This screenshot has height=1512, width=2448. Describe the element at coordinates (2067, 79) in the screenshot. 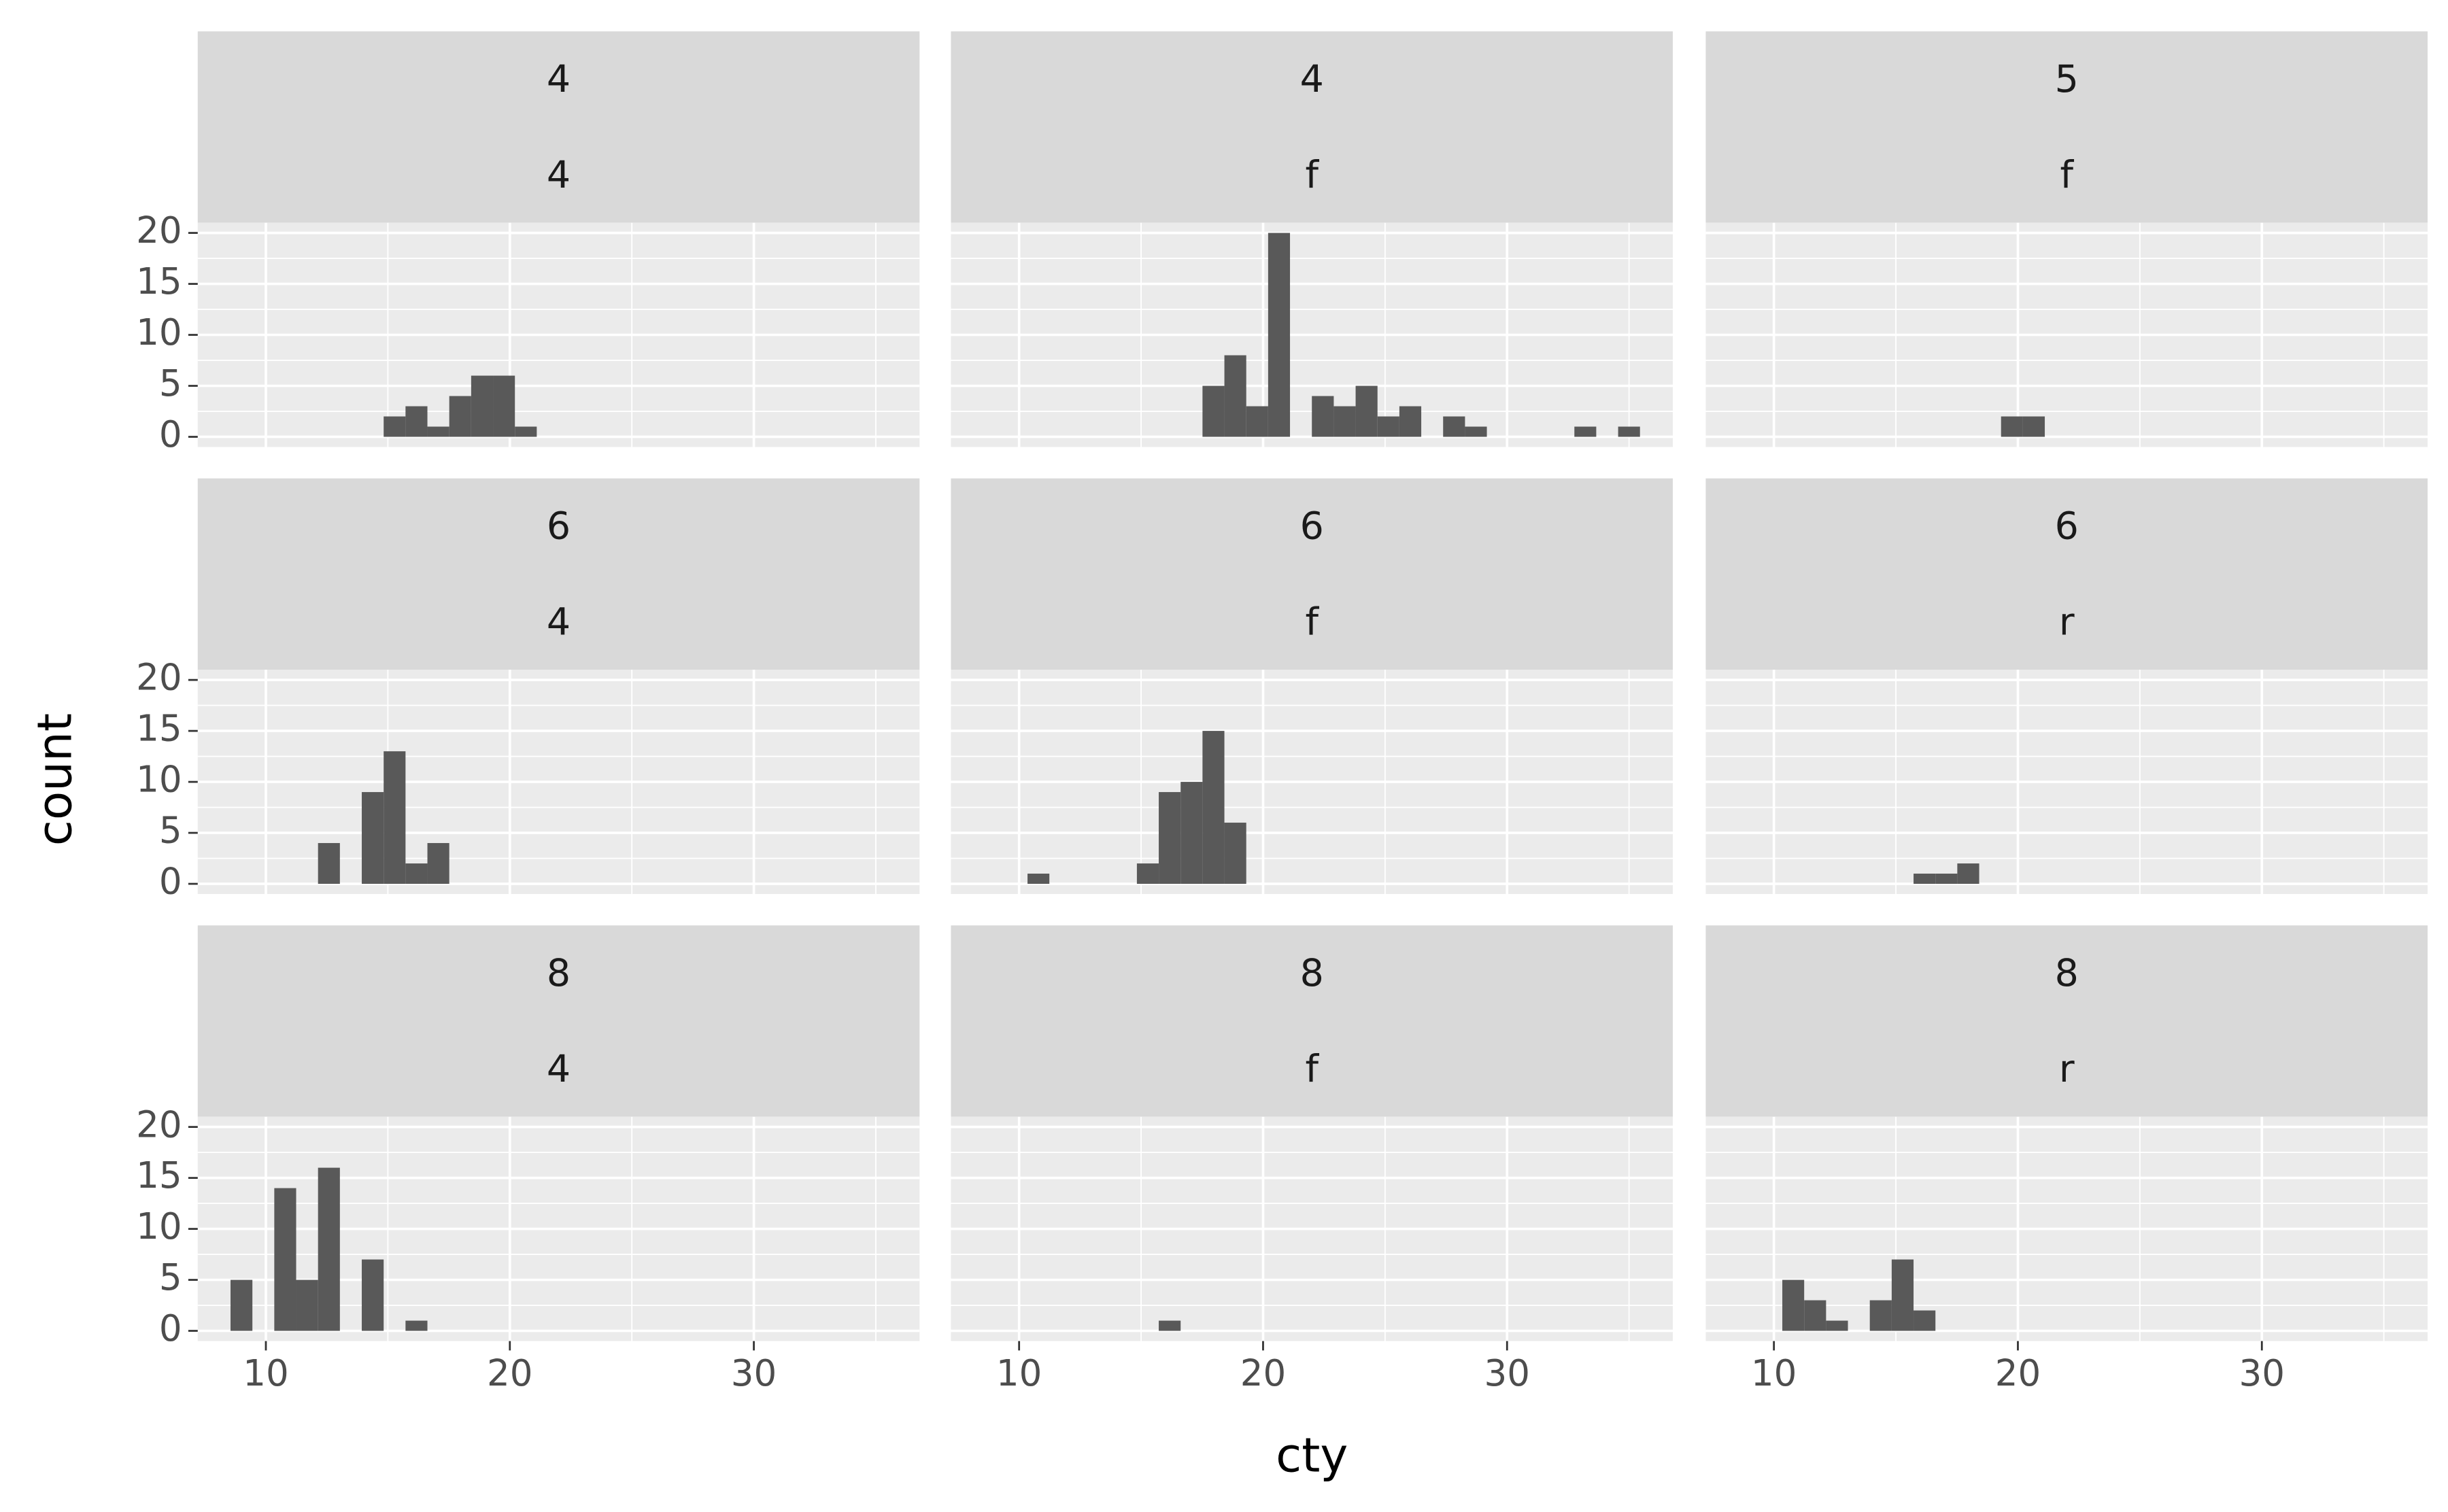

I see `strip-label: 5` at that location.